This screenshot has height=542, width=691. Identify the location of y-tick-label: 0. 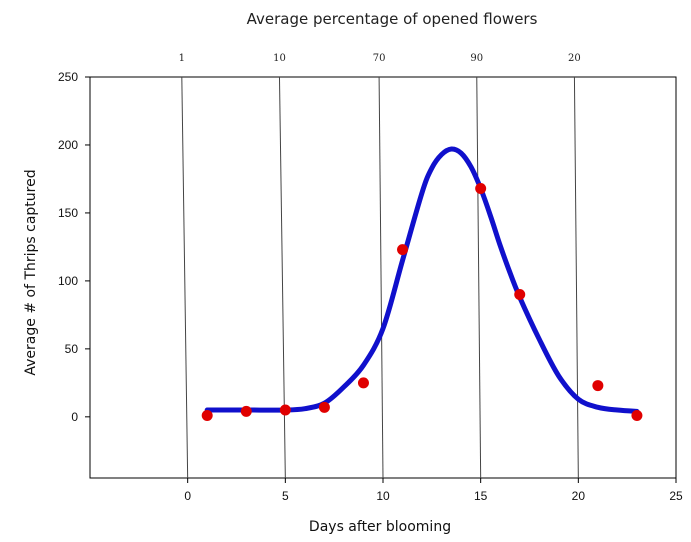
(74, 417).